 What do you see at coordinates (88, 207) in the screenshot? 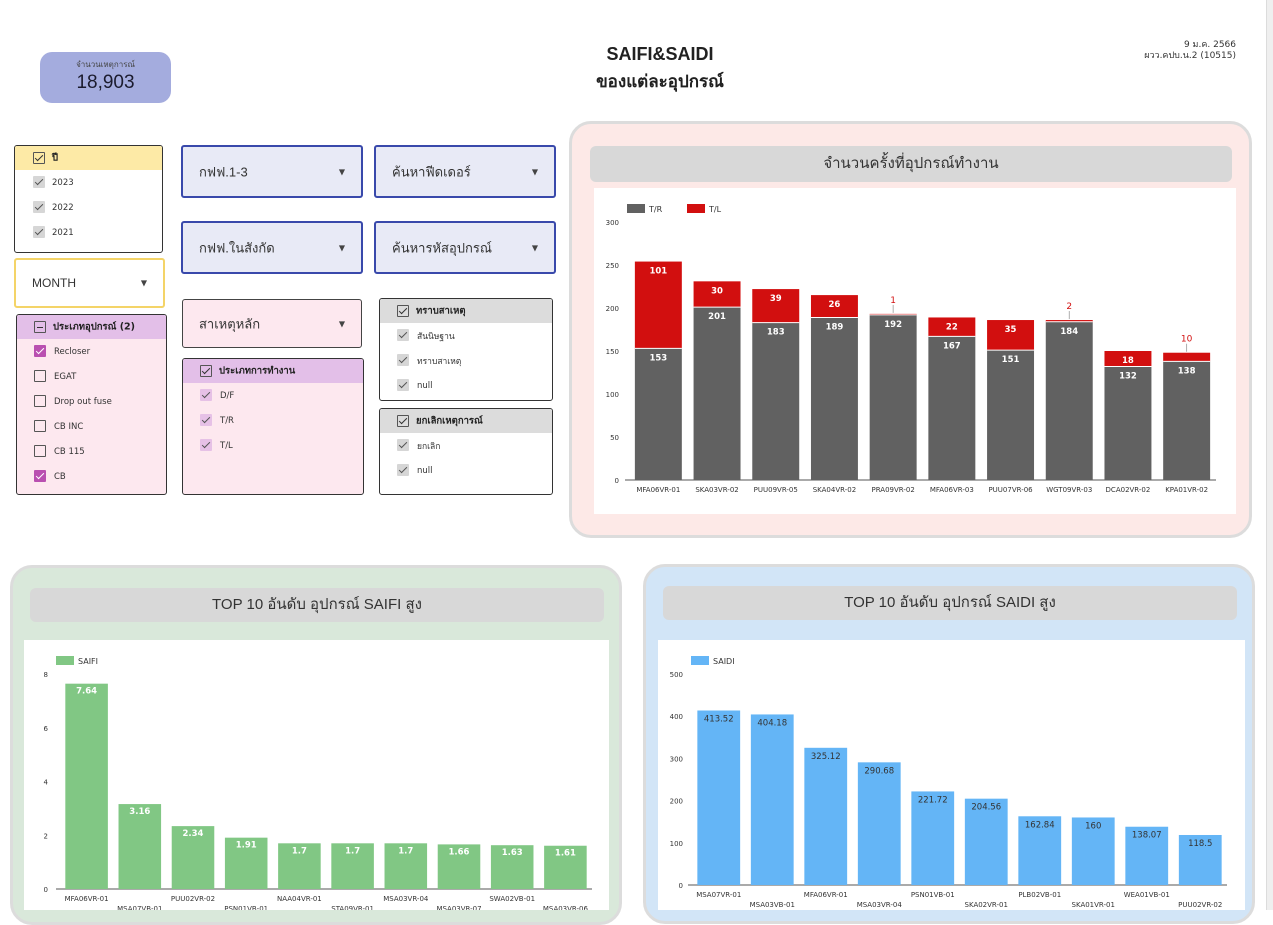
I see `year-option: 2022` at bounding box center [88, 207].